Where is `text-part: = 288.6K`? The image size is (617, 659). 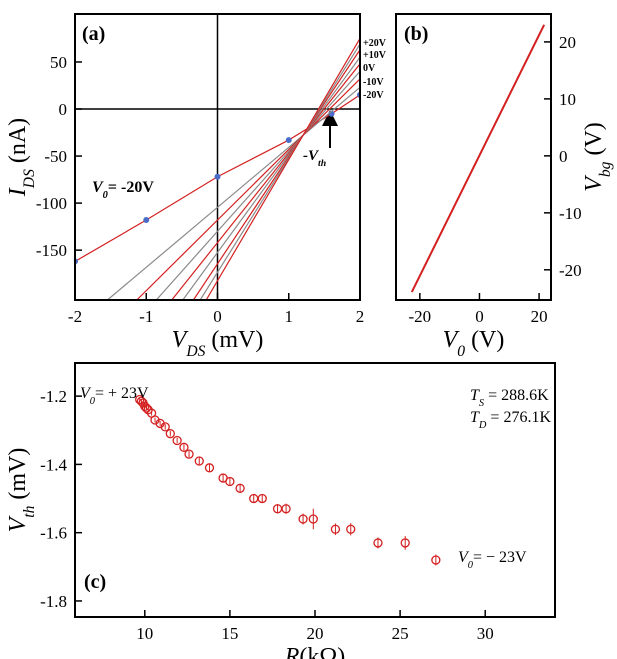 text-part: = 288.6K is located at coordinates (516, 395).